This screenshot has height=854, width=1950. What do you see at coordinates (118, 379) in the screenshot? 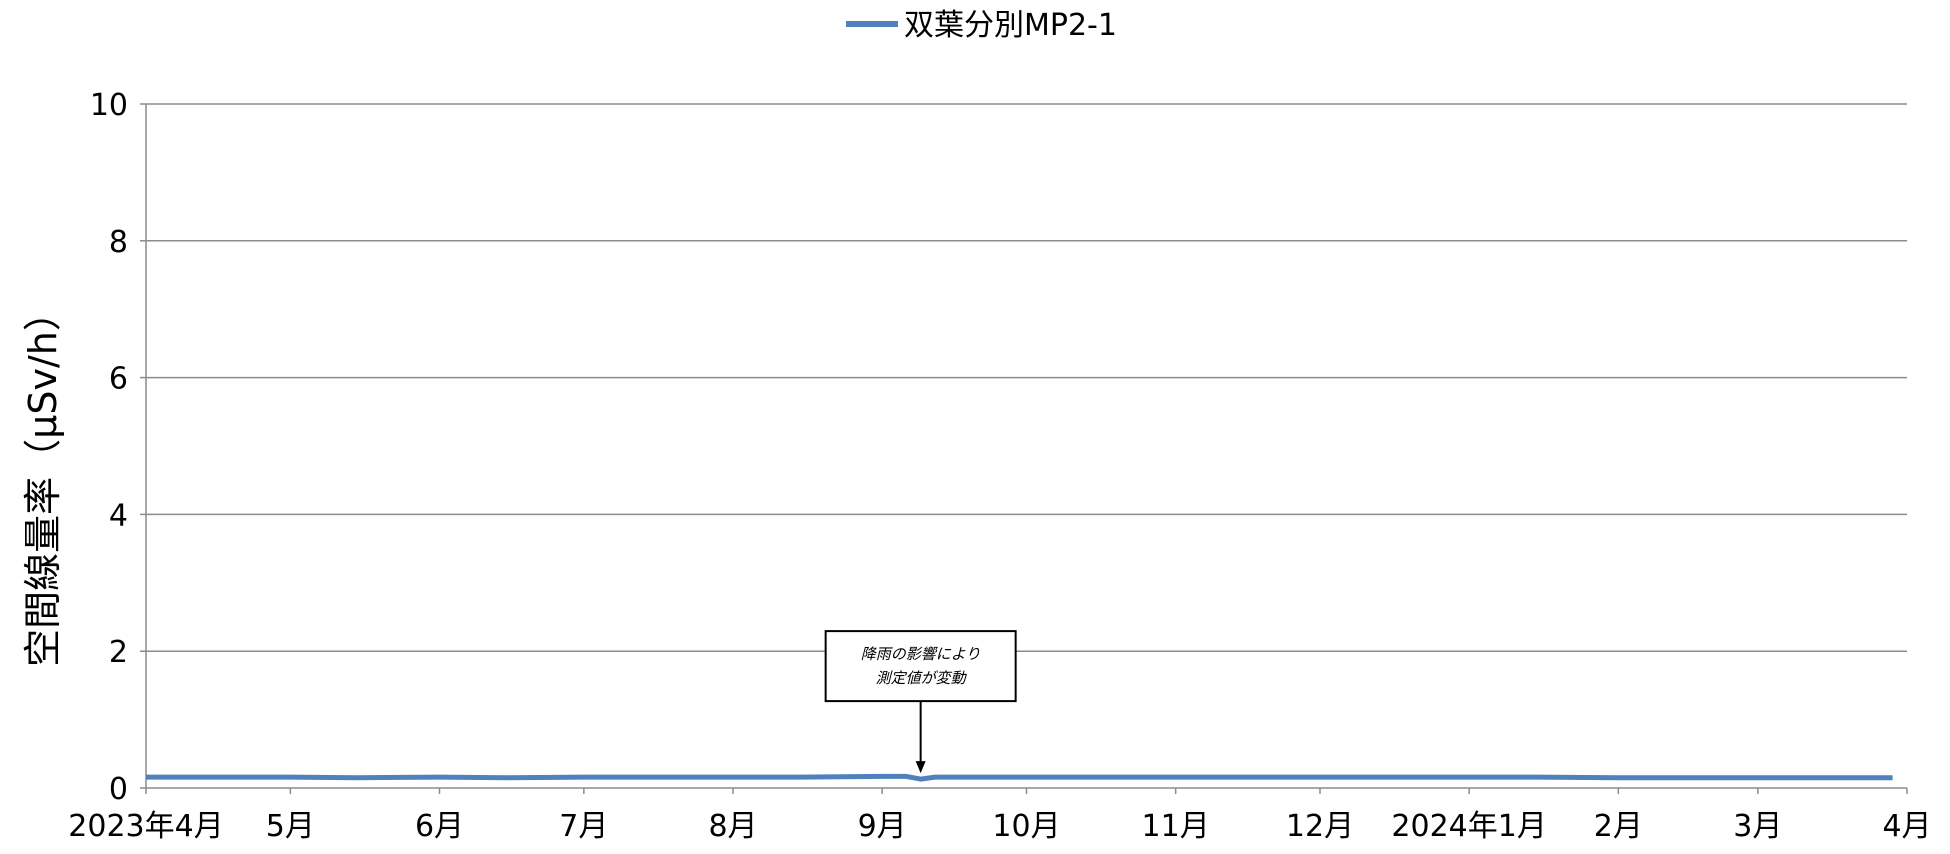
I see `y-tick-label: 6` at bounding box center [118, 379].